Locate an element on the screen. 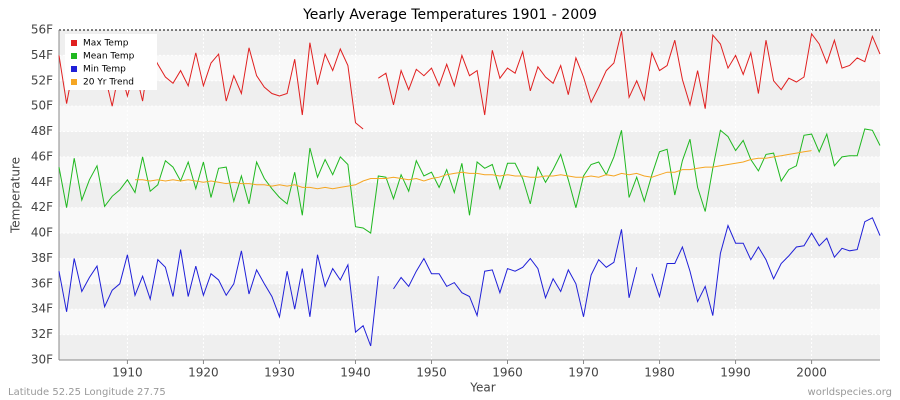 Image resolution: width=900 pixels, height=400 pixels. footer-source: worldspecies.org is located at coordinates (850, 392).